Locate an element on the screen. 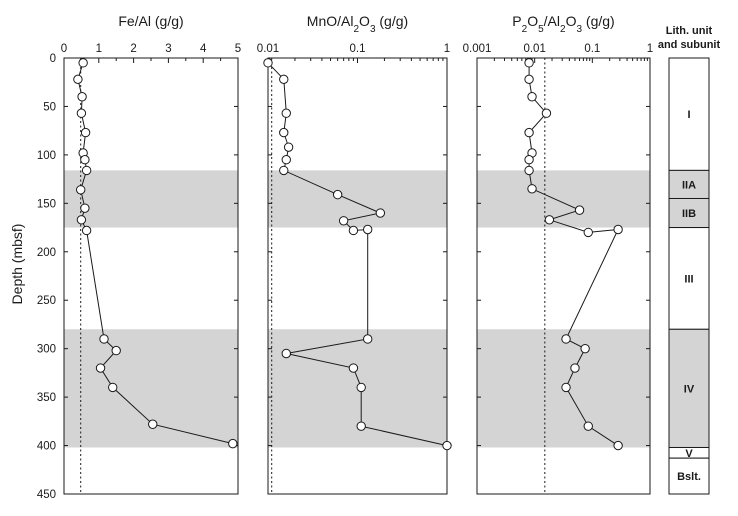 The height and width of the screenshot is (516, 738). panel-1-xtick-label-4: 4 is located at coordinates (203, 49).